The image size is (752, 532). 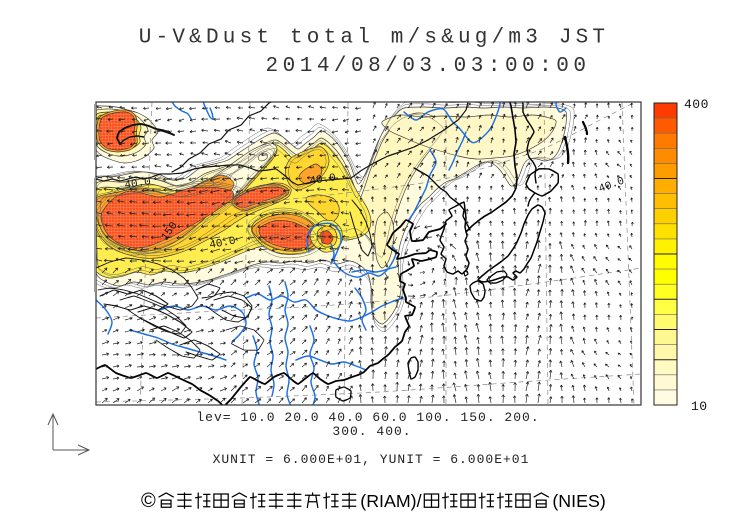 I want to click on svg-text: 2014/08/03.03:00:00, so click(x=428, y=66).